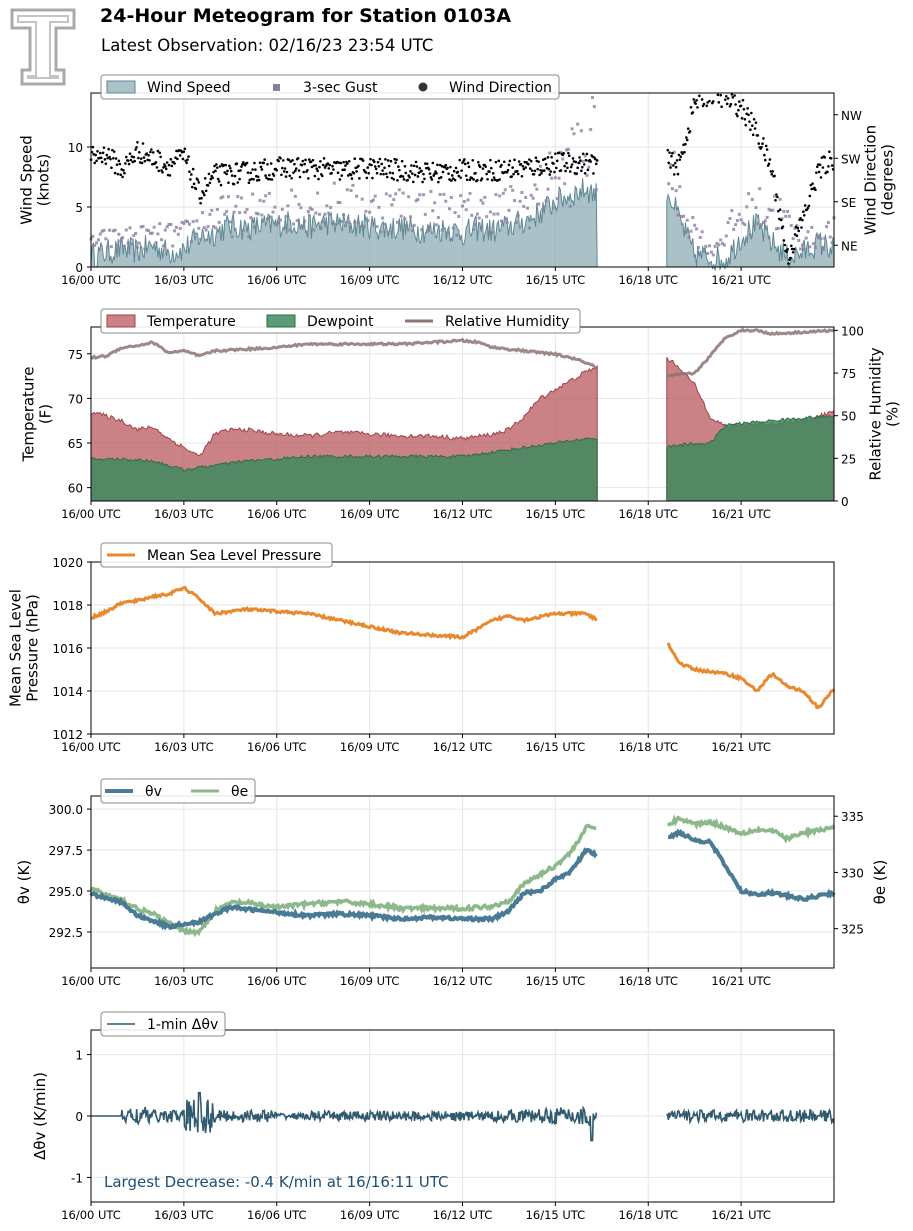  What do you see at coordinates (29, 414) in the screenshot?
I see `y-axis-title-line: Temperature` at bounding box center [29, 414].